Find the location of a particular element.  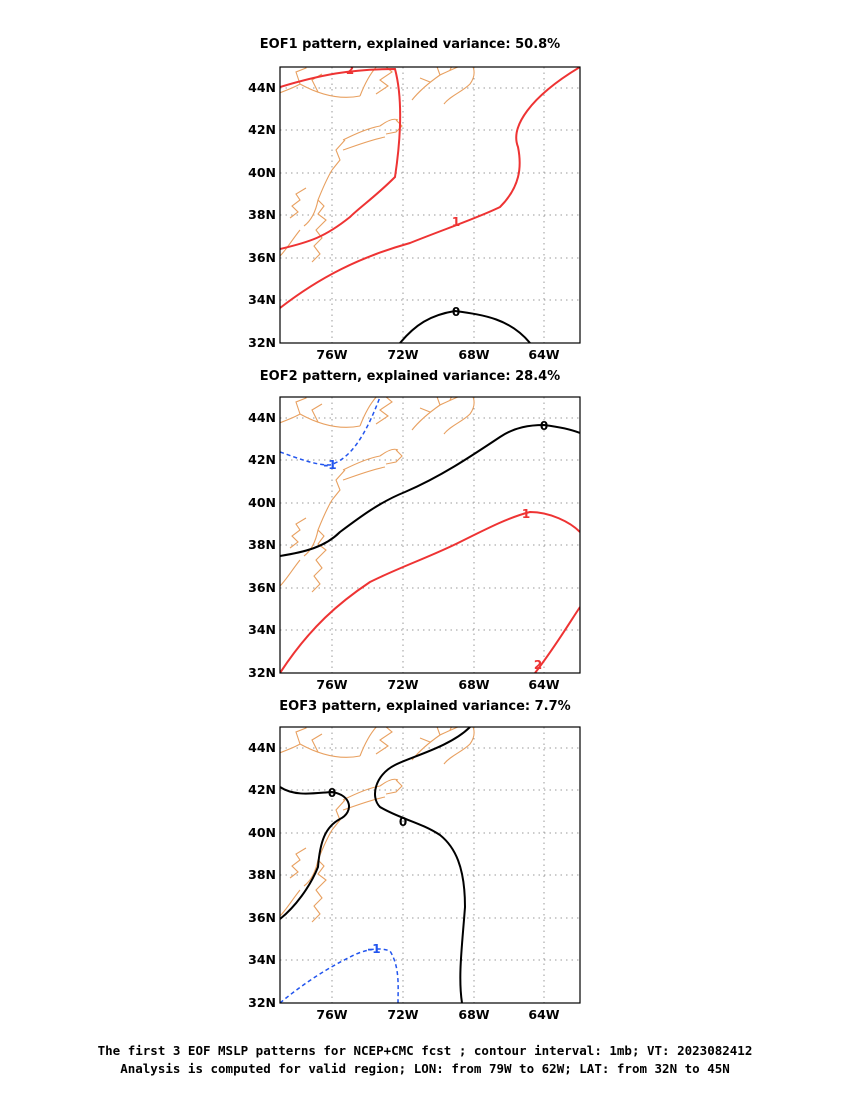

panel3-lat-ticks: 44N 42N 40N 38N 36N 34N 32N is located at coordinates (262, 875).